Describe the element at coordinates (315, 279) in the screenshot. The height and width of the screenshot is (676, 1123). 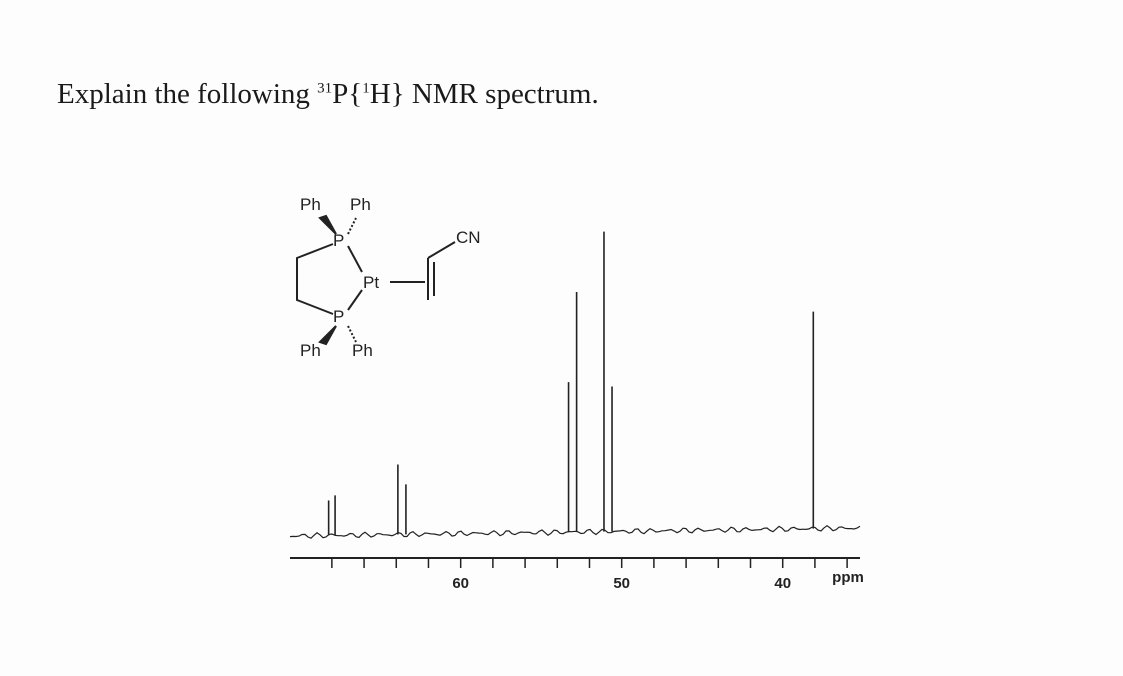
I see `ring-bond` at that location.